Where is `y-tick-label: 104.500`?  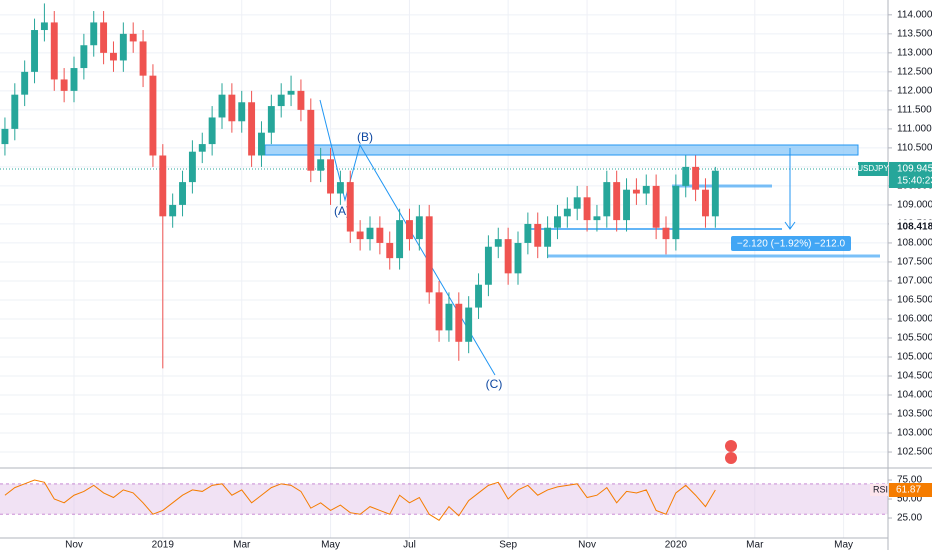 y-tick-label: 104.500 is located at coordinates (914, 376).